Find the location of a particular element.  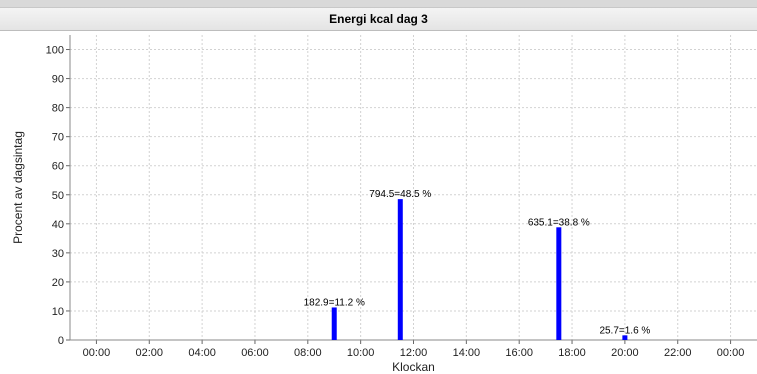

x-axis-label: Klockan is located at coordinates (413, 367).